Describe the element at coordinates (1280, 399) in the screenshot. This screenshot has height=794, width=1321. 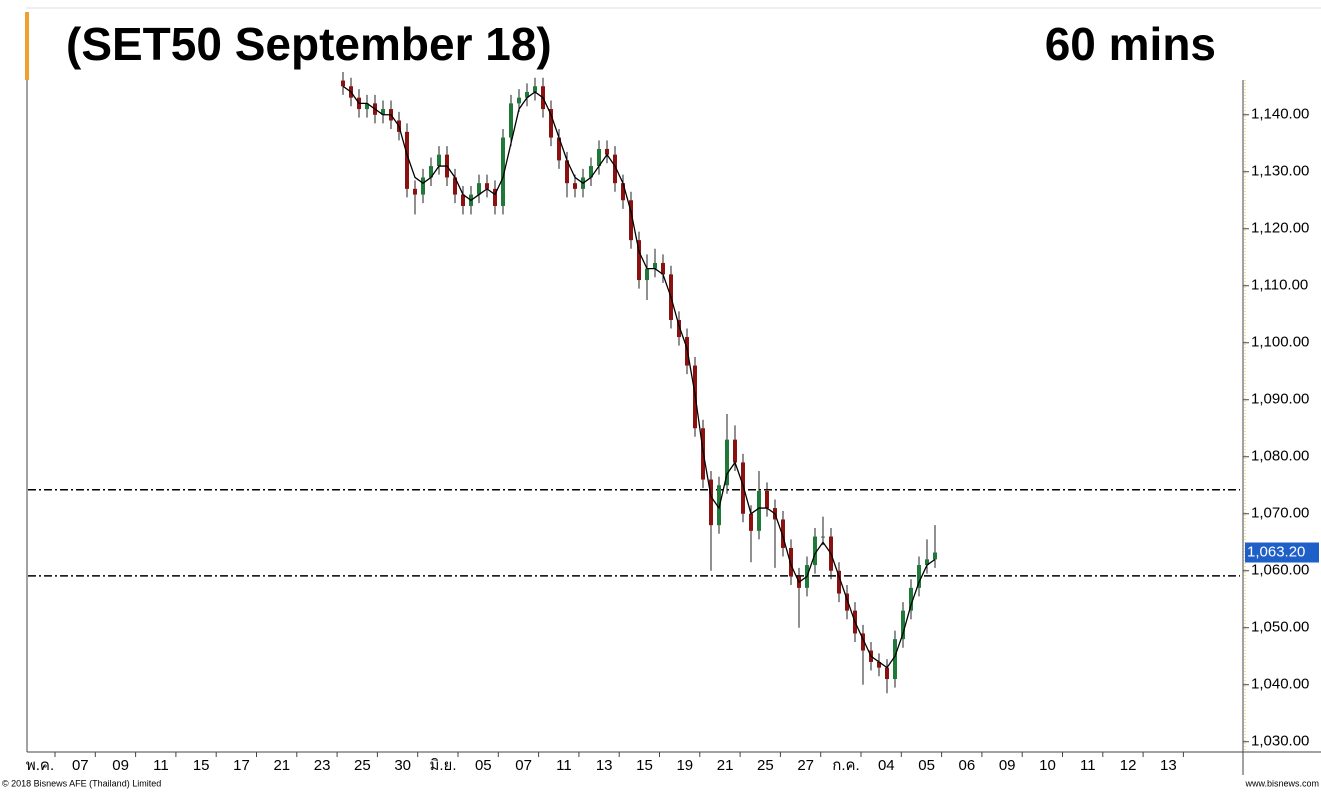
I see `y-tick-label: 1,090.00` at that location.